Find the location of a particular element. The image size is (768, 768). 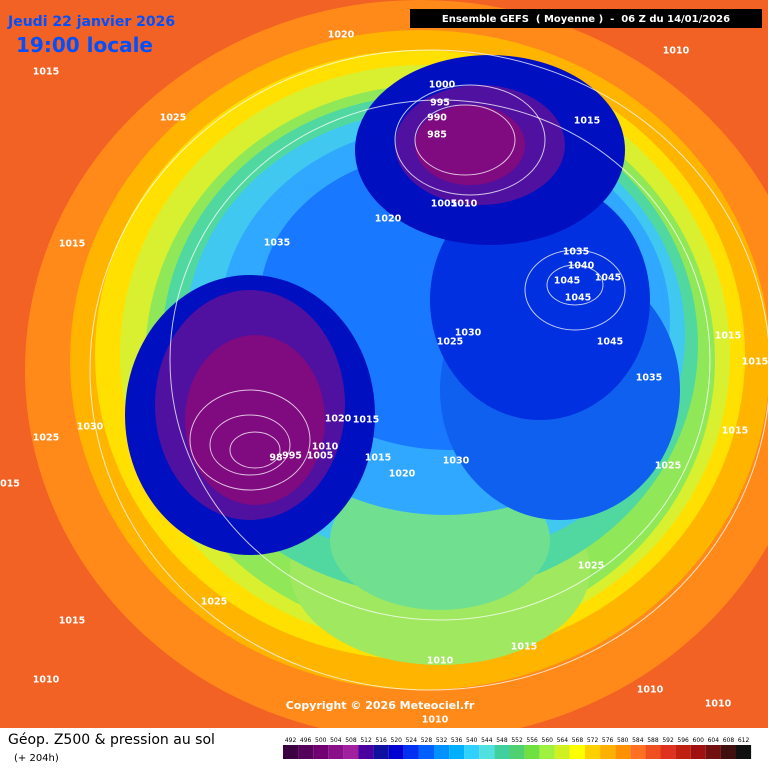

scale-label: 512 is located at coordinates (366, 740).